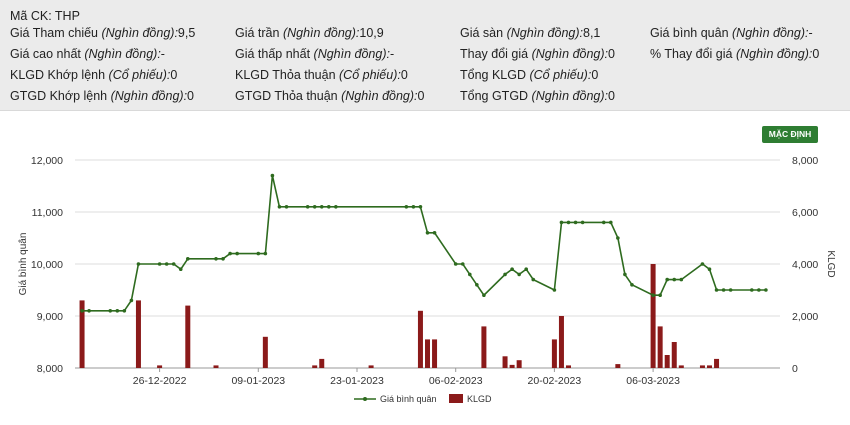 Image resolution: width=850 pixels, height=425 pixels. Describe the element at coordinates (691, 33) in the screenshot. I see `info-field-label: Giá bình quân` at that location.